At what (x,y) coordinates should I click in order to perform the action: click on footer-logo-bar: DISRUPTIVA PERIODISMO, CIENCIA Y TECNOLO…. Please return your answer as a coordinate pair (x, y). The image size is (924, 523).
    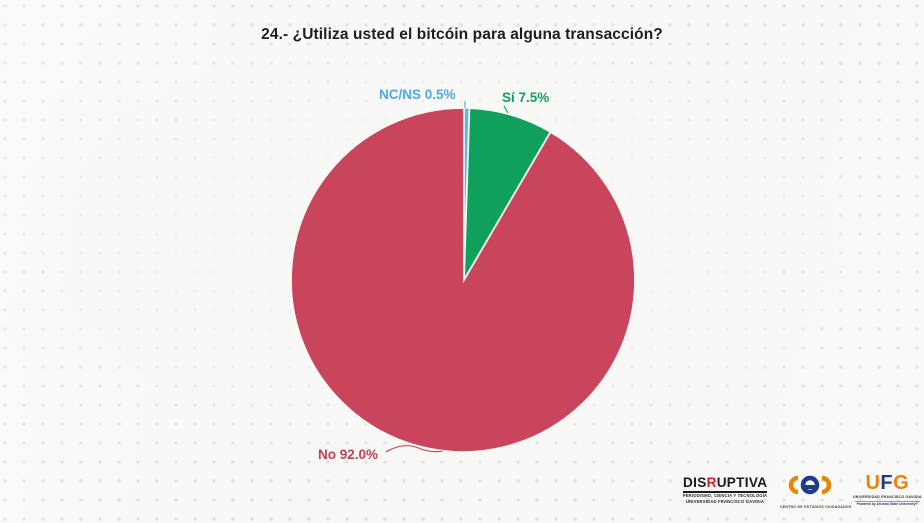
    Looking at the image, I should click on (802, 490).